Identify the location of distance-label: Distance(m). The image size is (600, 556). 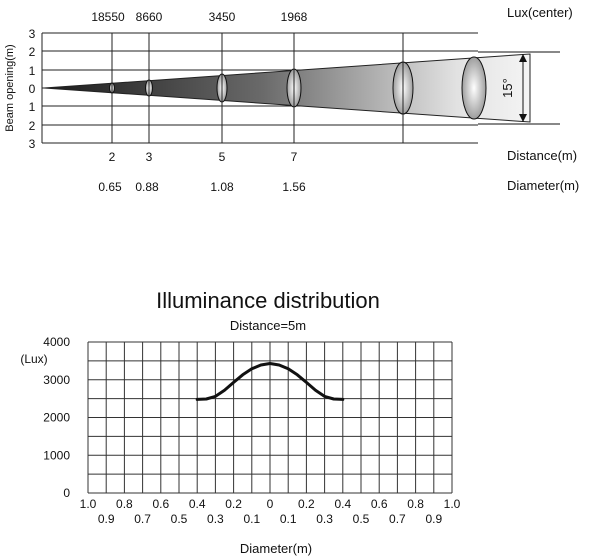
(542, 155).